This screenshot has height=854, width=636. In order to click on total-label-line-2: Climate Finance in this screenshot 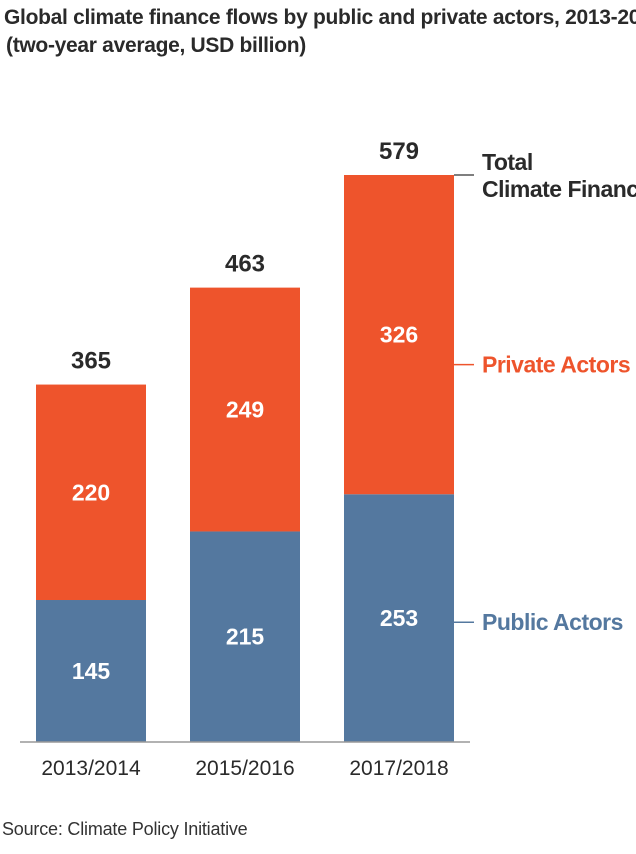, I will do `click(559, 189)`.